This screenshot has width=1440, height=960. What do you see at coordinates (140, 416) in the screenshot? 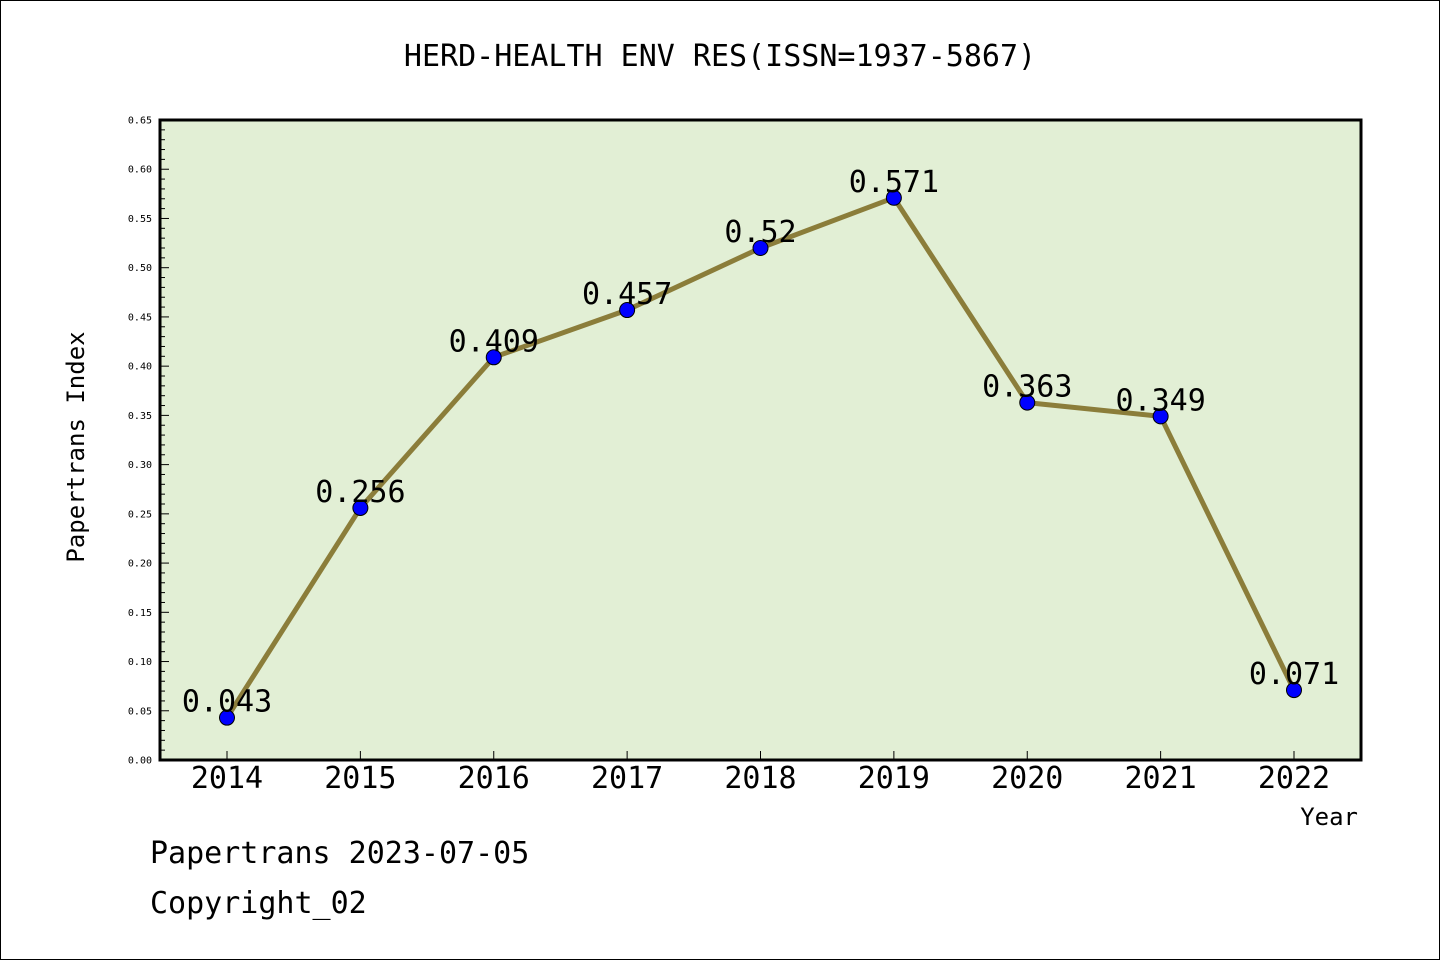
I see `y-tick-label: 0.35` at bounding box center [140, 416].